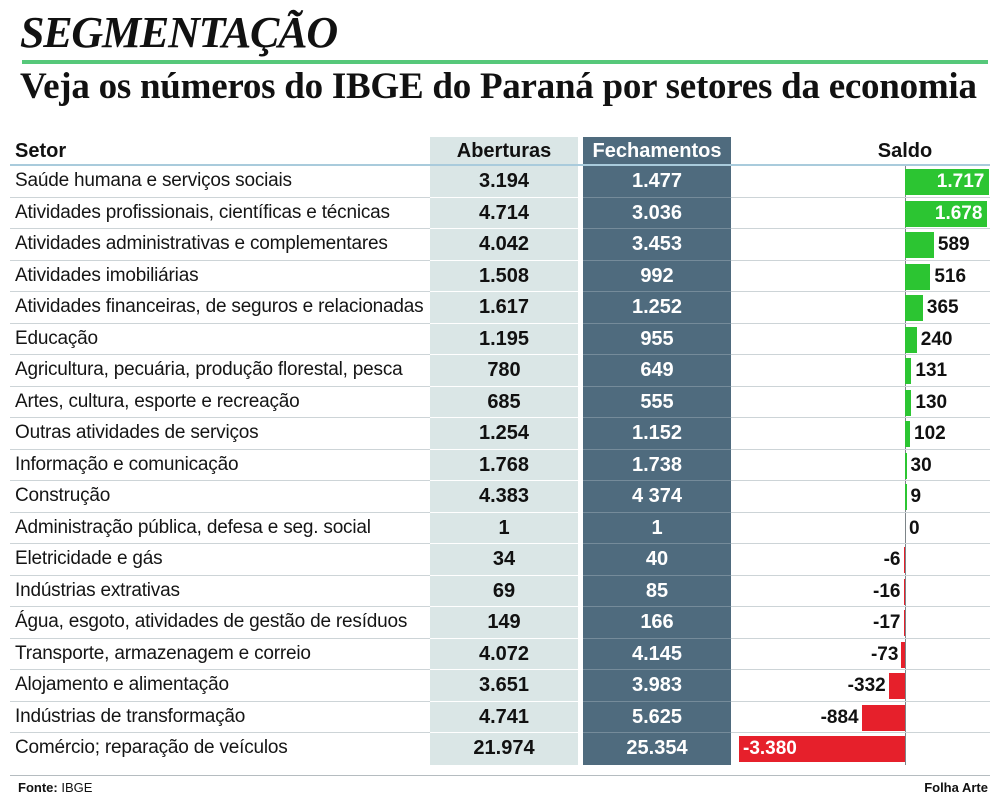  What do you see at coordinates (931, 402) in the screenshot?
I see `saldo-label: 130` at bounding box center [931, 402].